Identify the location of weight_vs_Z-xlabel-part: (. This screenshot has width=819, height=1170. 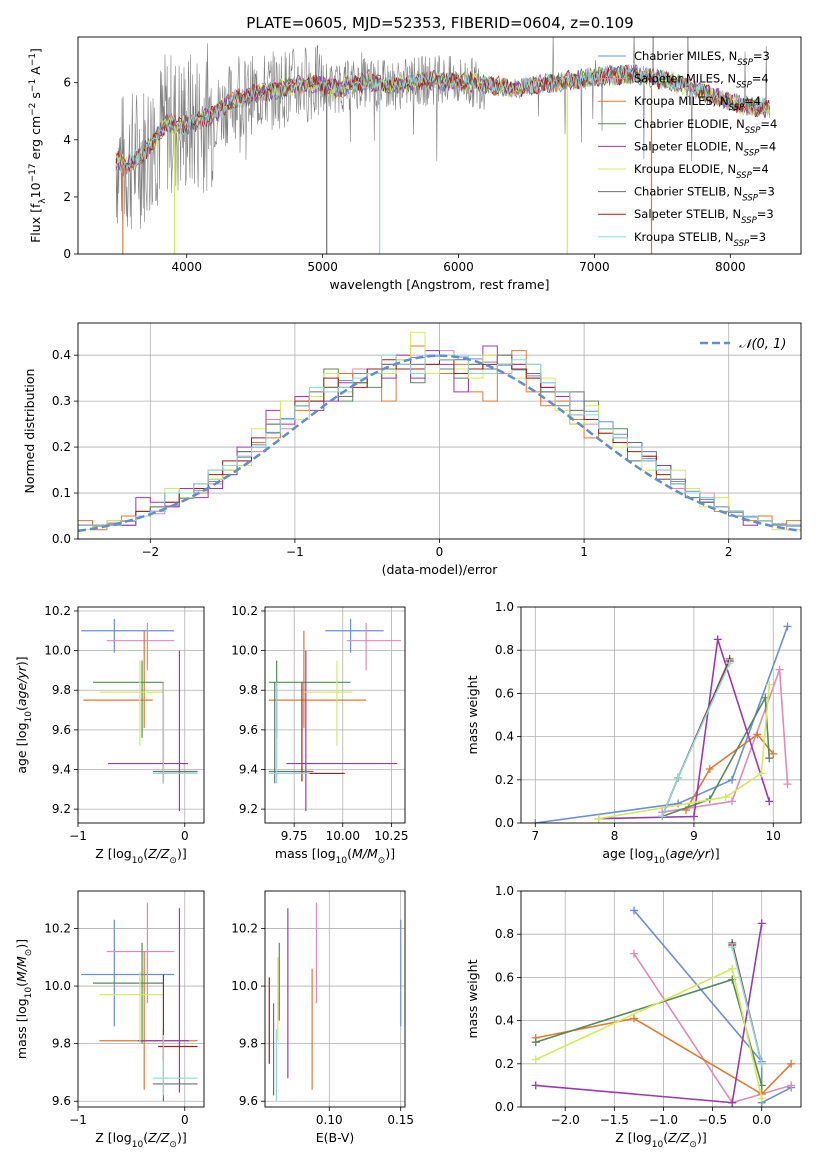
(665, 1137).